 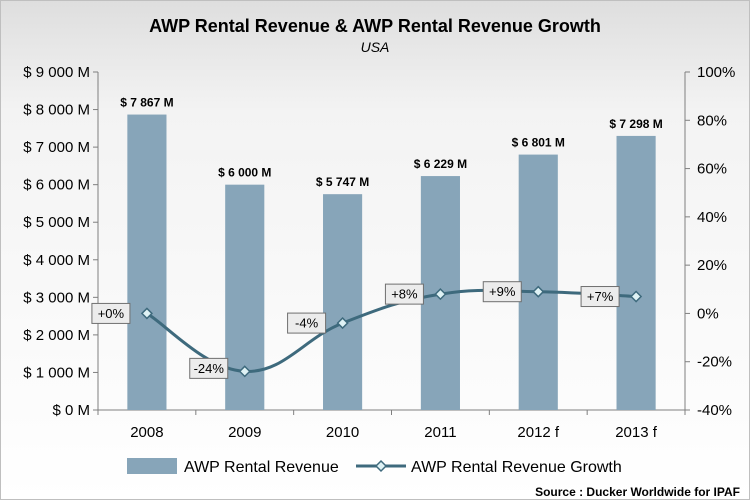 What do you see at coordinates (708, 313) in the screenshot?
I see `right-axis-tick-label: 0%` at bounding box center [708, 313].